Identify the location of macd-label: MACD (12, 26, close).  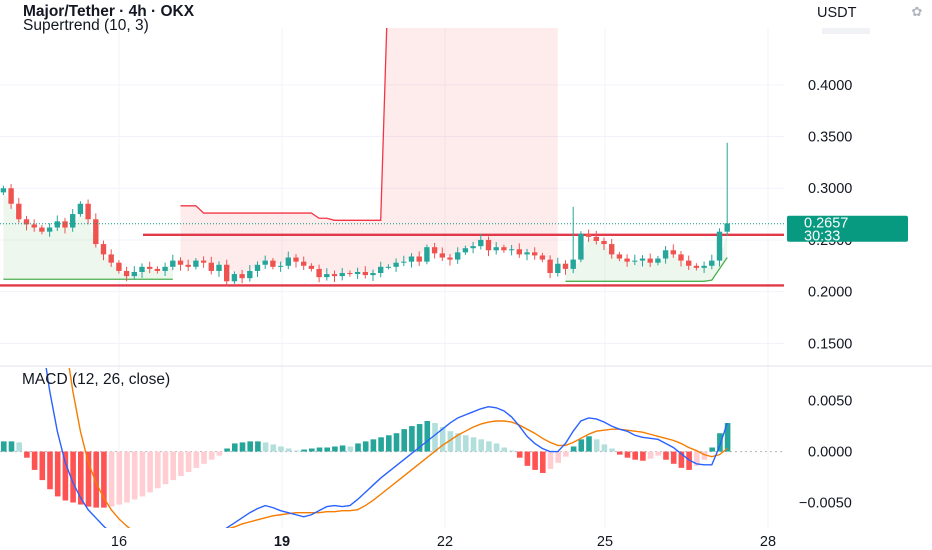
(96, 379).